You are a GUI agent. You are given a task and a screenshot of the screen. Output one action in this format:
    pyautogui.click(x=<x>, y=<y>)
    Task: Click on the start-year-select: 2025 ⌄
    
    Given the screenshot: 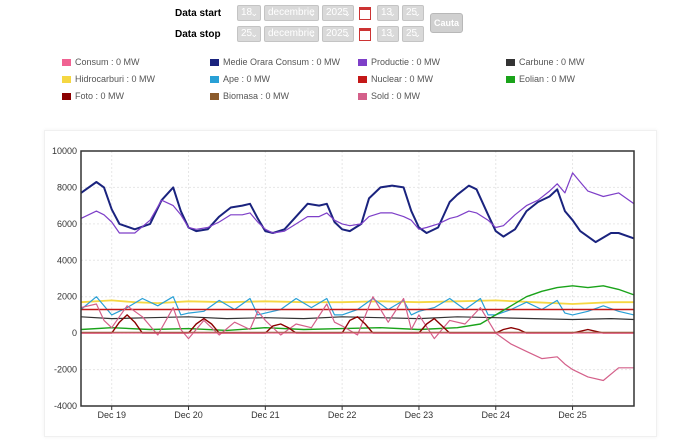 What is the action you would take?
    pyautogui.click(x=338, y=13)
    